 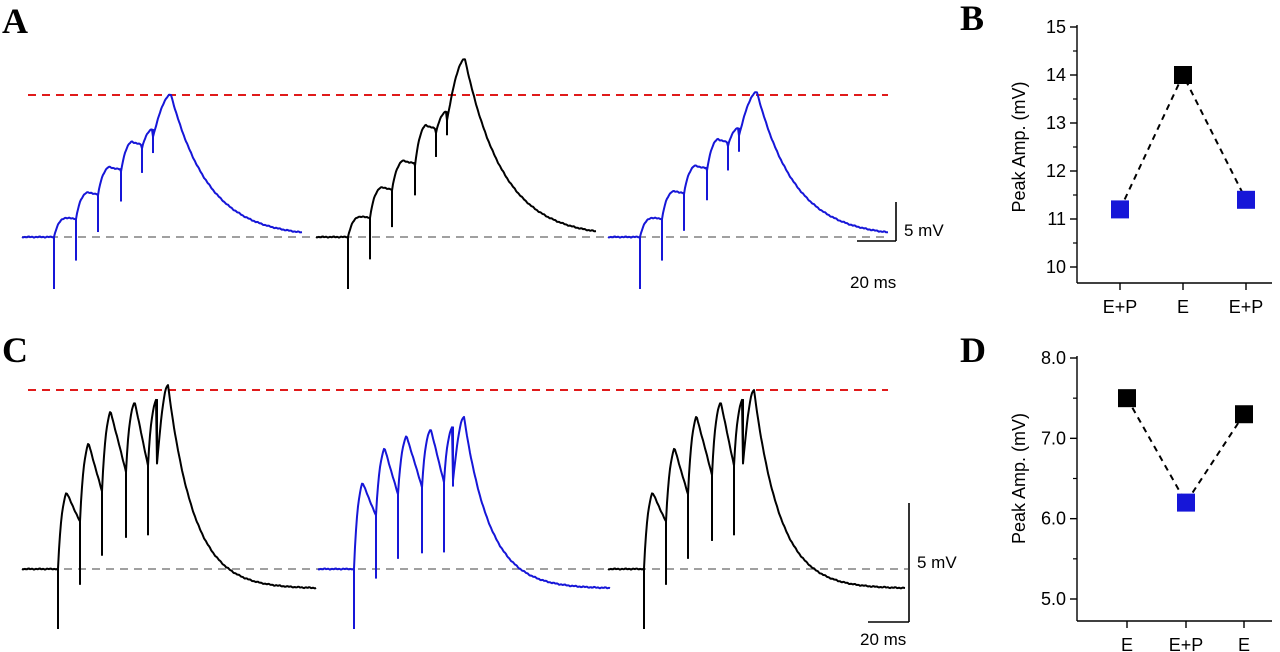 What do you see at coordinates (1053, 519) in the screenshot?
I see `y-tick-label-d-1: 6.0` at bounding box center [1053, 519].